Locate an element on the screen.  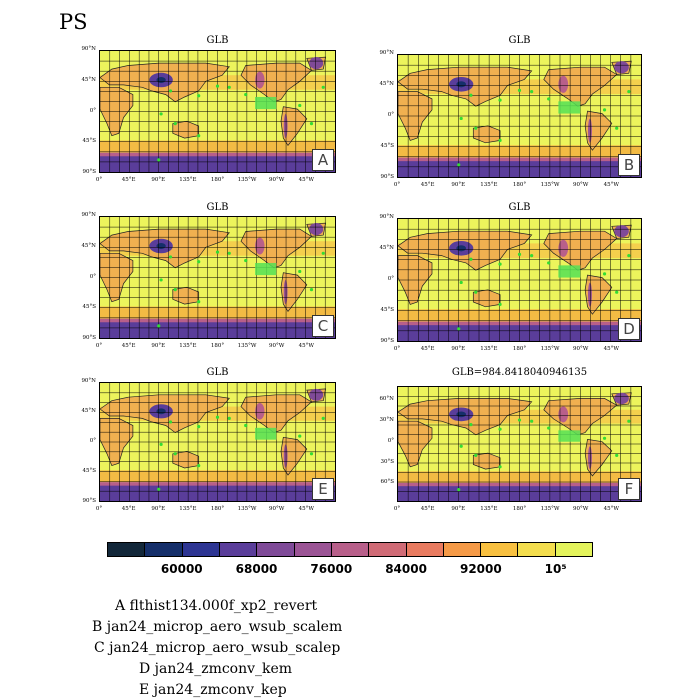
latitude-label: 30°N is located at coordinates (386, 419).